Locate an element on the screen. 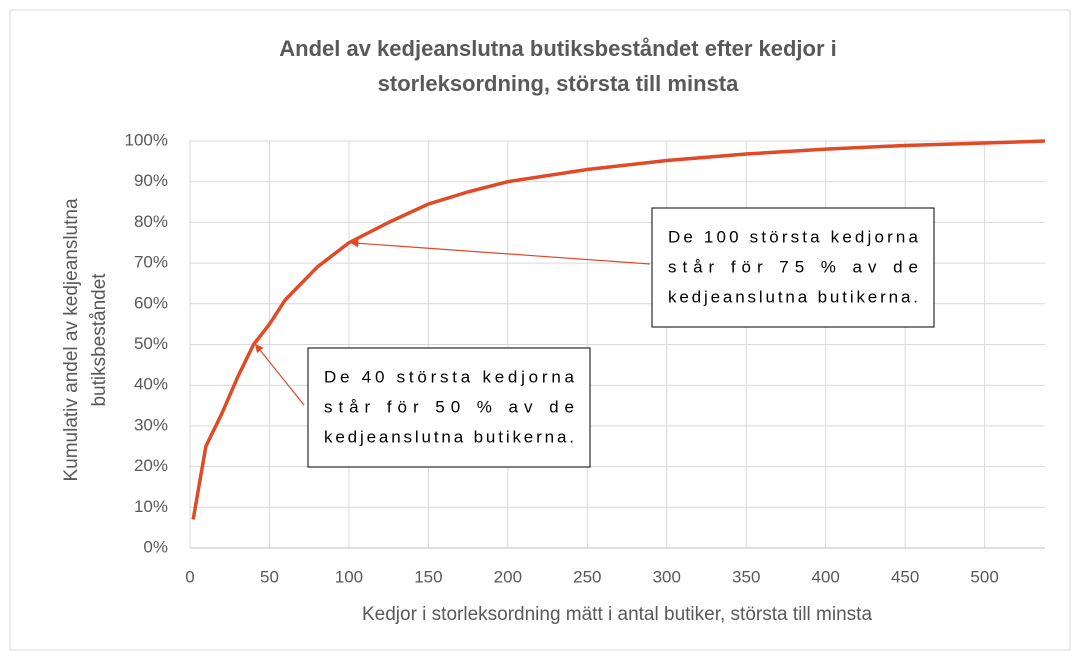 This screenshot has width=1080, height=662. y-tick-label: 70% is located at coordinates (151, 262).